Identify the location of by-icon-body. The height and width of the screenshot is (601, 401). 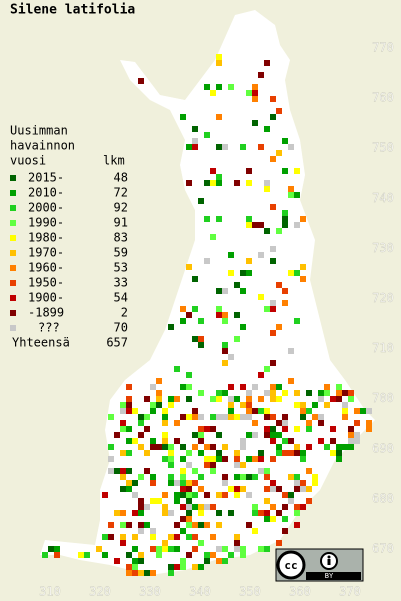
(329, 562).